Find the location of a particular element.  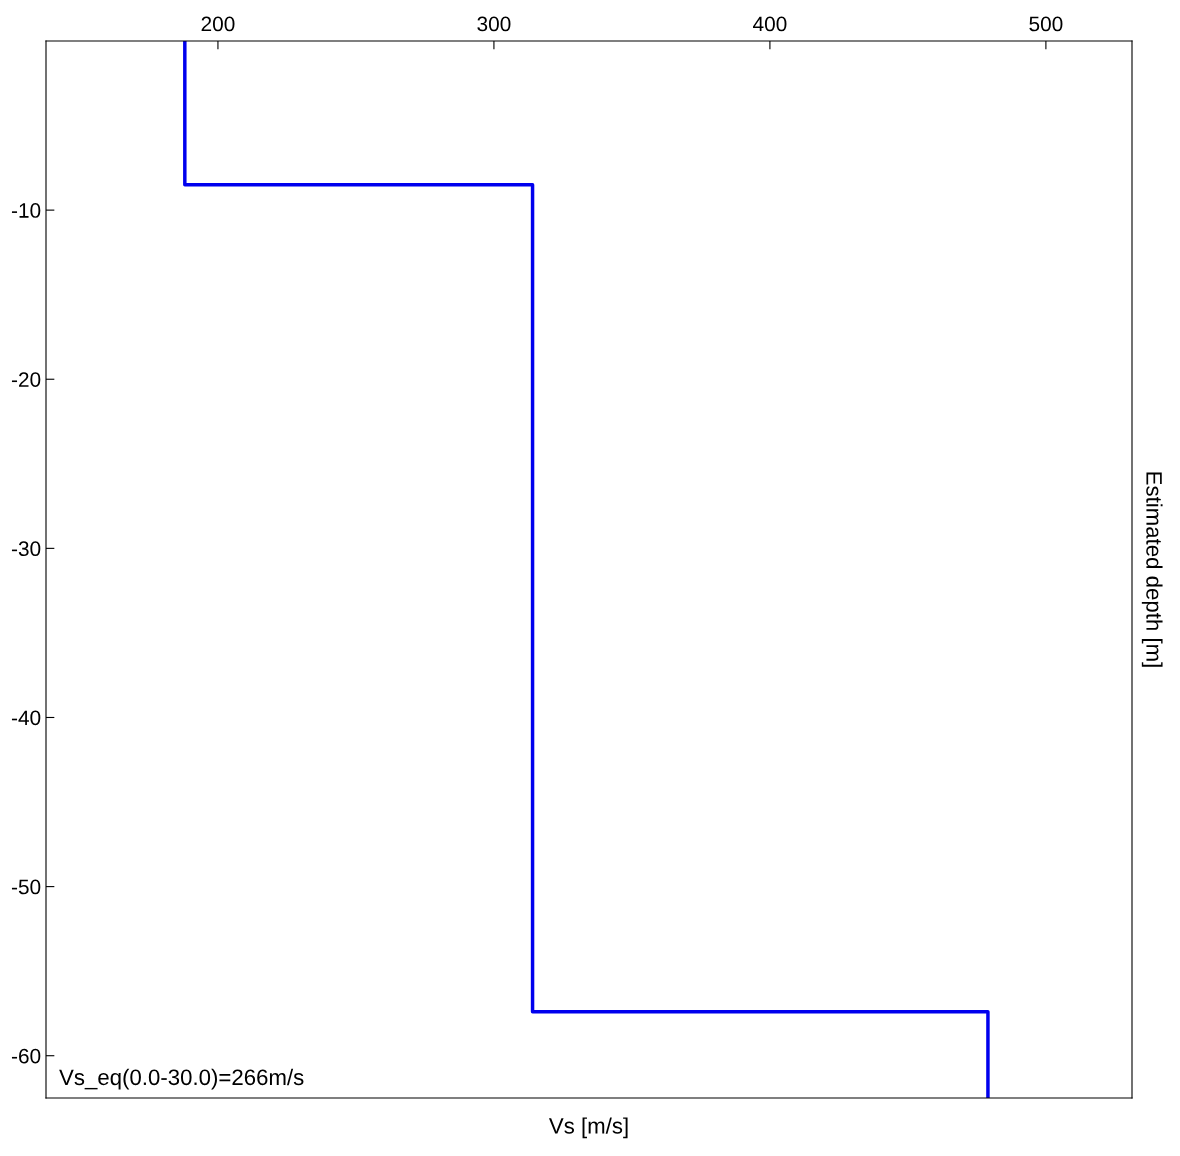

y-tick-label: -20 is located at coordinates (26, 379).